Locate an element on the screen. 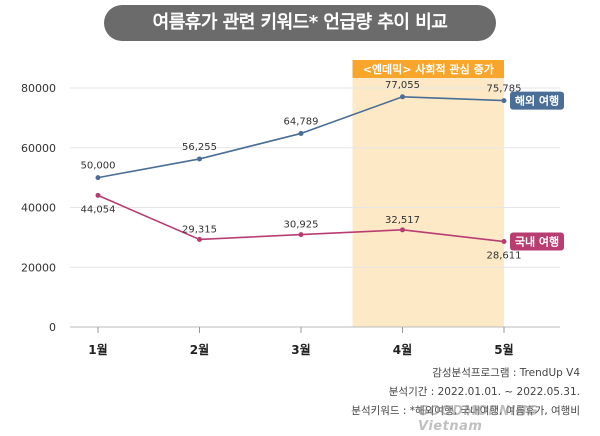  data-label: 56,255 is located at coordinates (199, 147).